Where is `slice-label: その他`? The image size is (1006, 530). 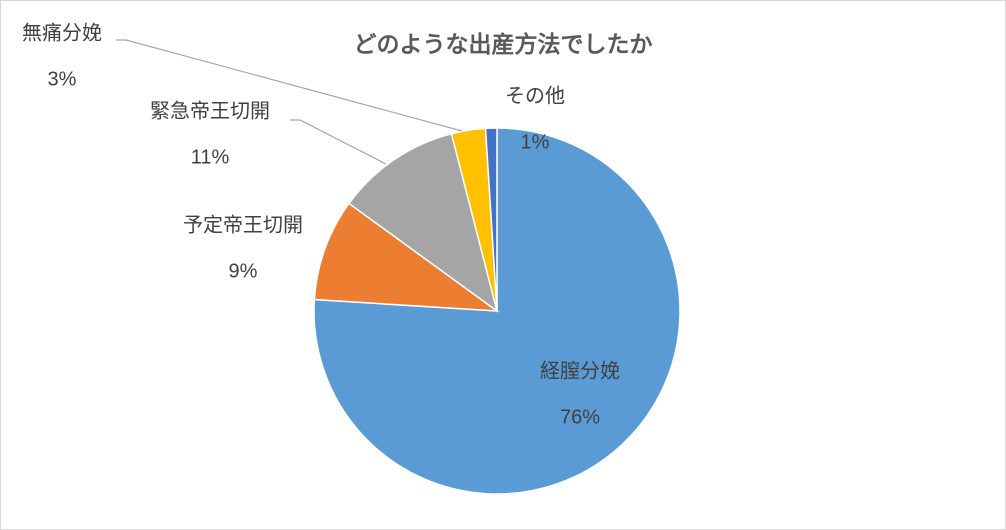 slice-label: その他 is located at coordinates (535, 95).